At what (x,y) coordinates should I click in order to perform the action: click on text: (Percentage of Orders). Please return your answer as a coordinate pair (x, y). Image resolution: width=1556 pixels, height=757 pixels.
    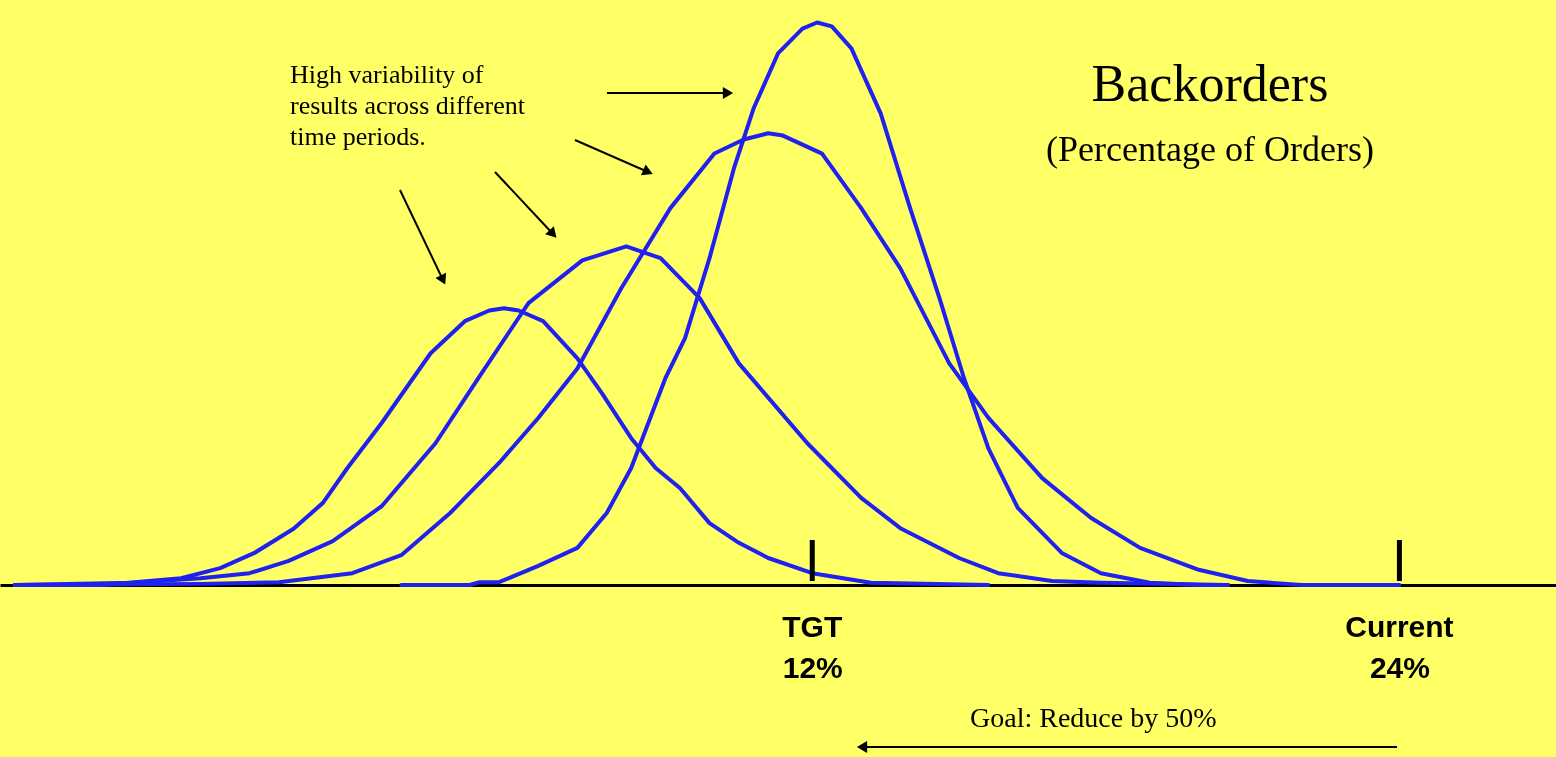
    Looking at the image, I should click on (1210, 149).